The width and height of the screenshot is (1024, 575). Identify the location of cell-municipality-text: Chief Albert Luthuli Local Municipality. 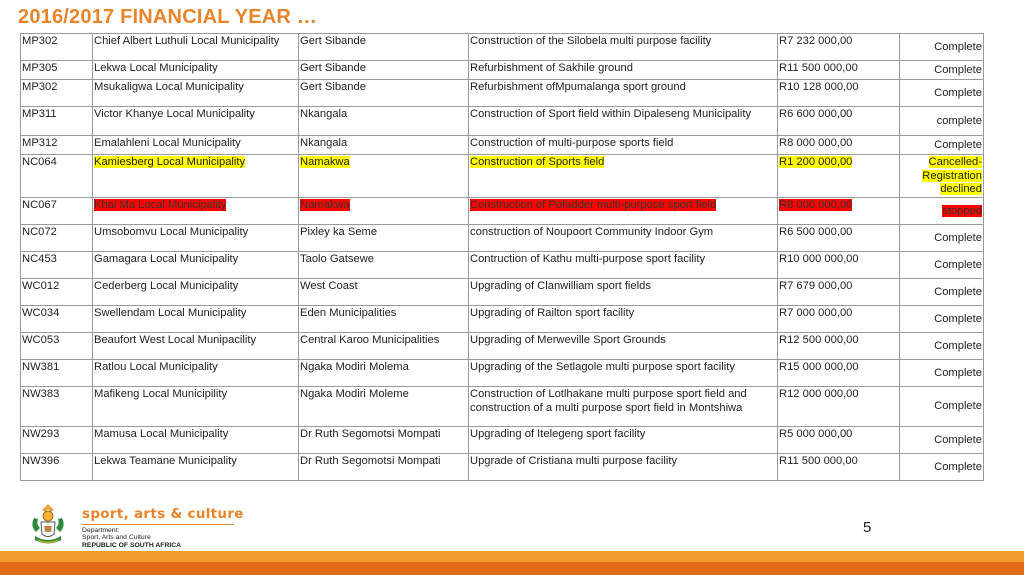
(187, 41).